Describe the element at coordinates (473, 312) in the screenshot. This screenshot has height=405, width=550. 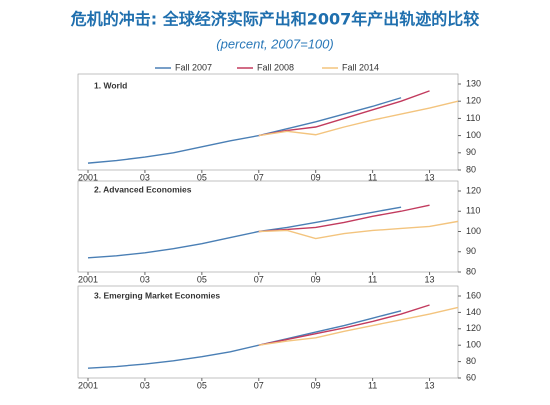
I see `y-tick-label: 140` at that location.